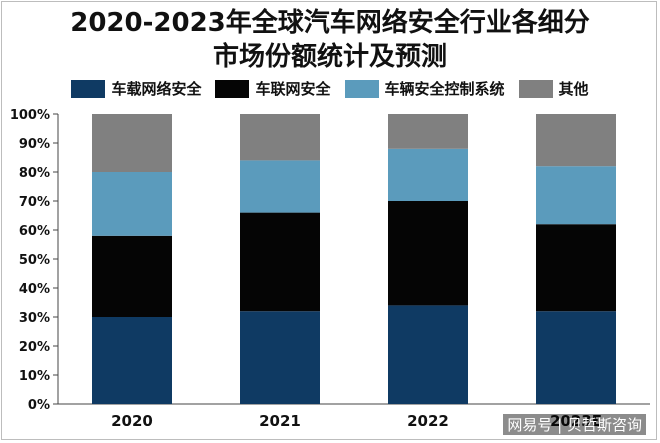  I want to click on x-tick-label: 2020, so click(132, 421).